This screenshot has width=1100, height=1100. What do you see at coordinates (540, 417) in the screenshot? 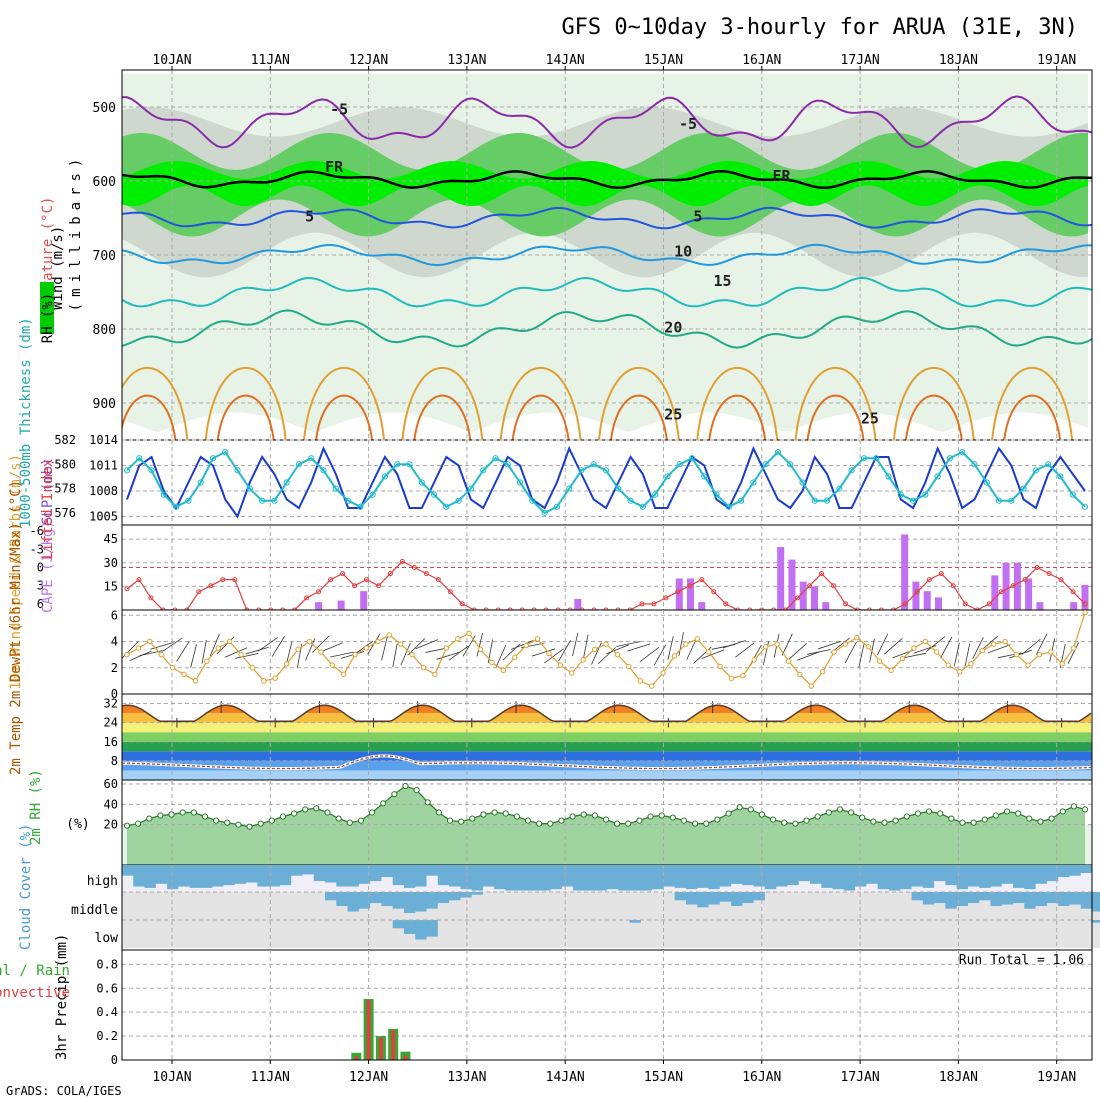
I see `isotherm-arch-inner` at bounding box center [540, 417].